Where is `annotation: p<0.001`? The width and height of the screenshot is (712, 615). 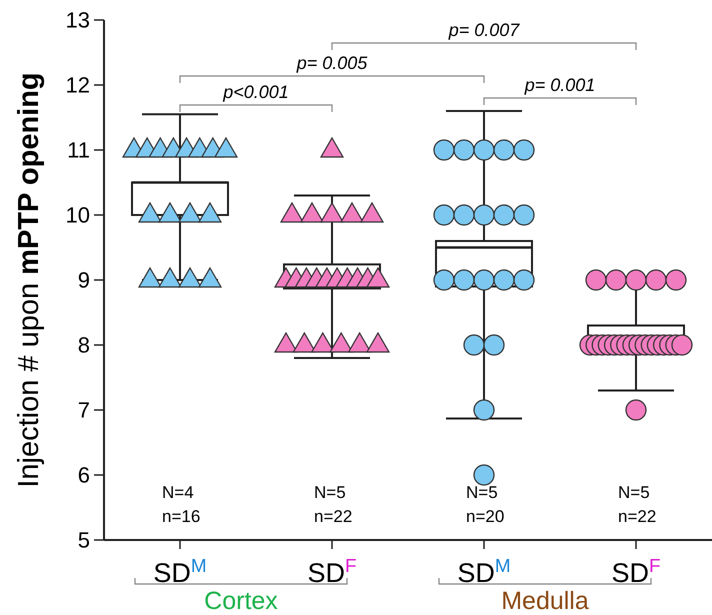 annotation: p<0.001 is located at coordinates (255, 92).